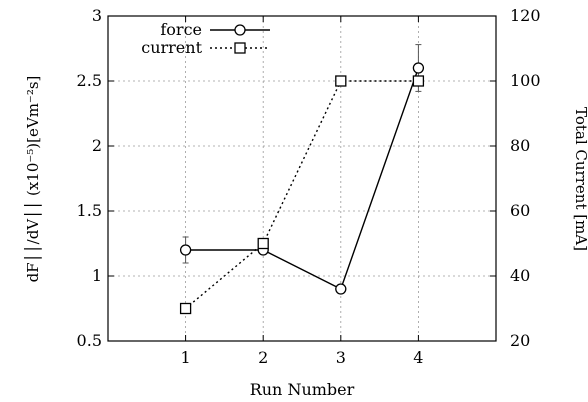 This screenshot has height=402, width=588. What do you see at coordinates (525, 80) in the screenshot?
I see `right-y-tick-label: 100` at bounding box center [525, 80].